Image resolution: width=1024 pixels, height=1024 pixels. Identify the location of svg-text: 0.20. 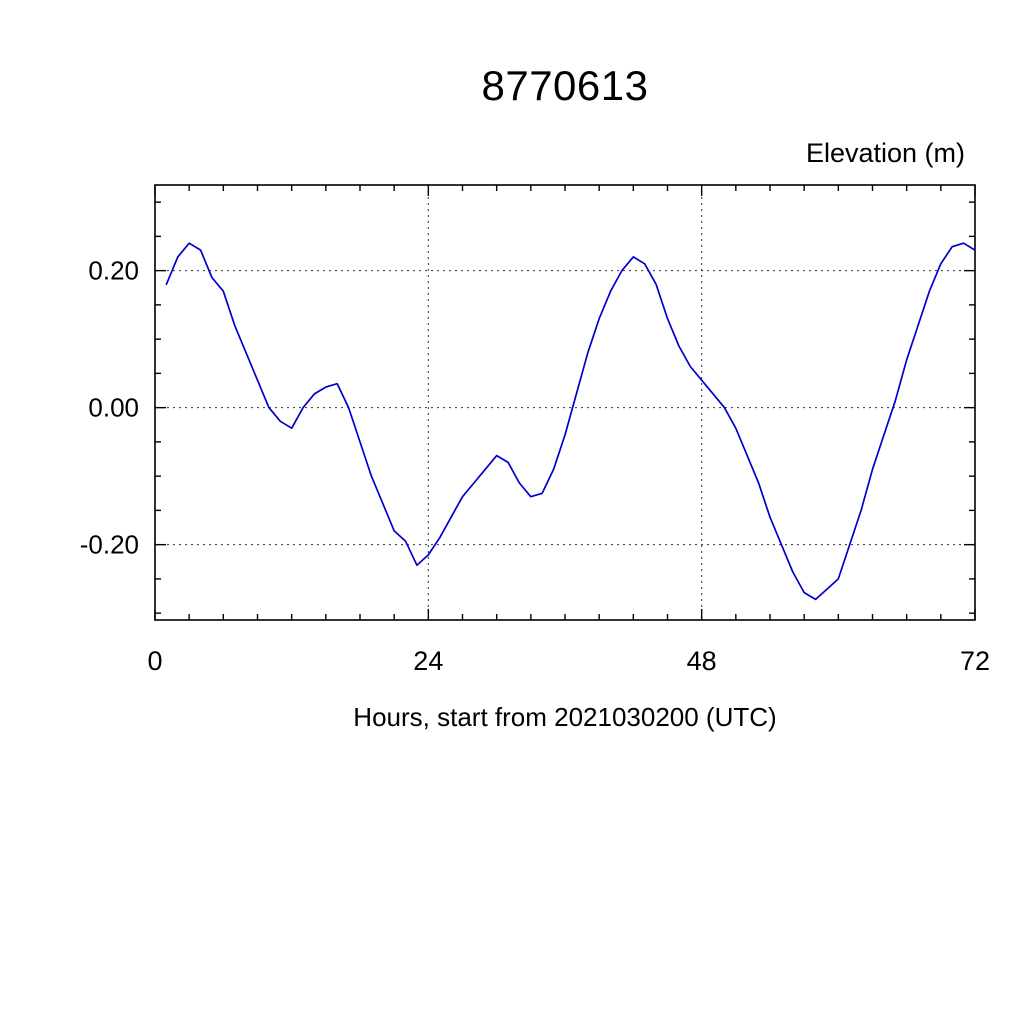
(113, 271).